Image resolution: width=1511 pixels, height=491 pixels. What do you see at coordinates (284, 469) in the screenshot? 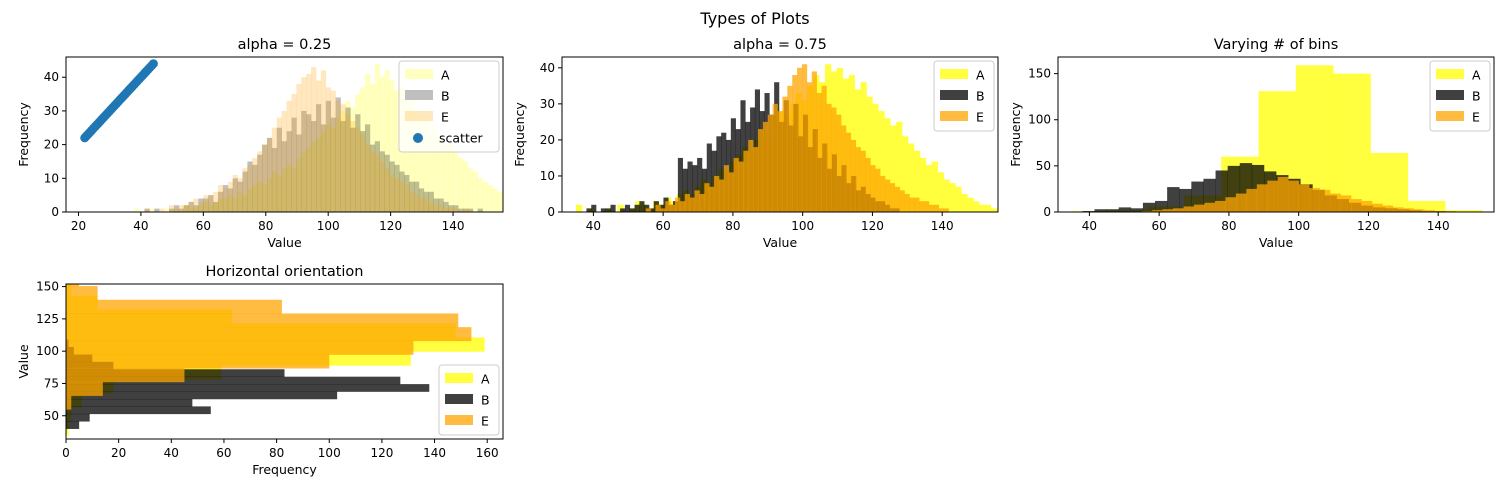
I see `x-axis-label: Frequency` at bounding box center [284, 469].